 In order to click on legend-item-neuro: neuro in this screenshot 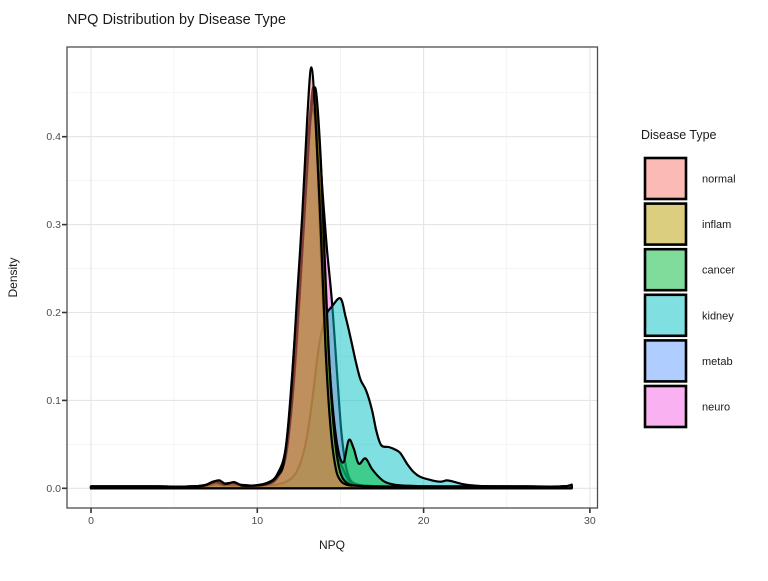, I will do `click(686, 406)`.